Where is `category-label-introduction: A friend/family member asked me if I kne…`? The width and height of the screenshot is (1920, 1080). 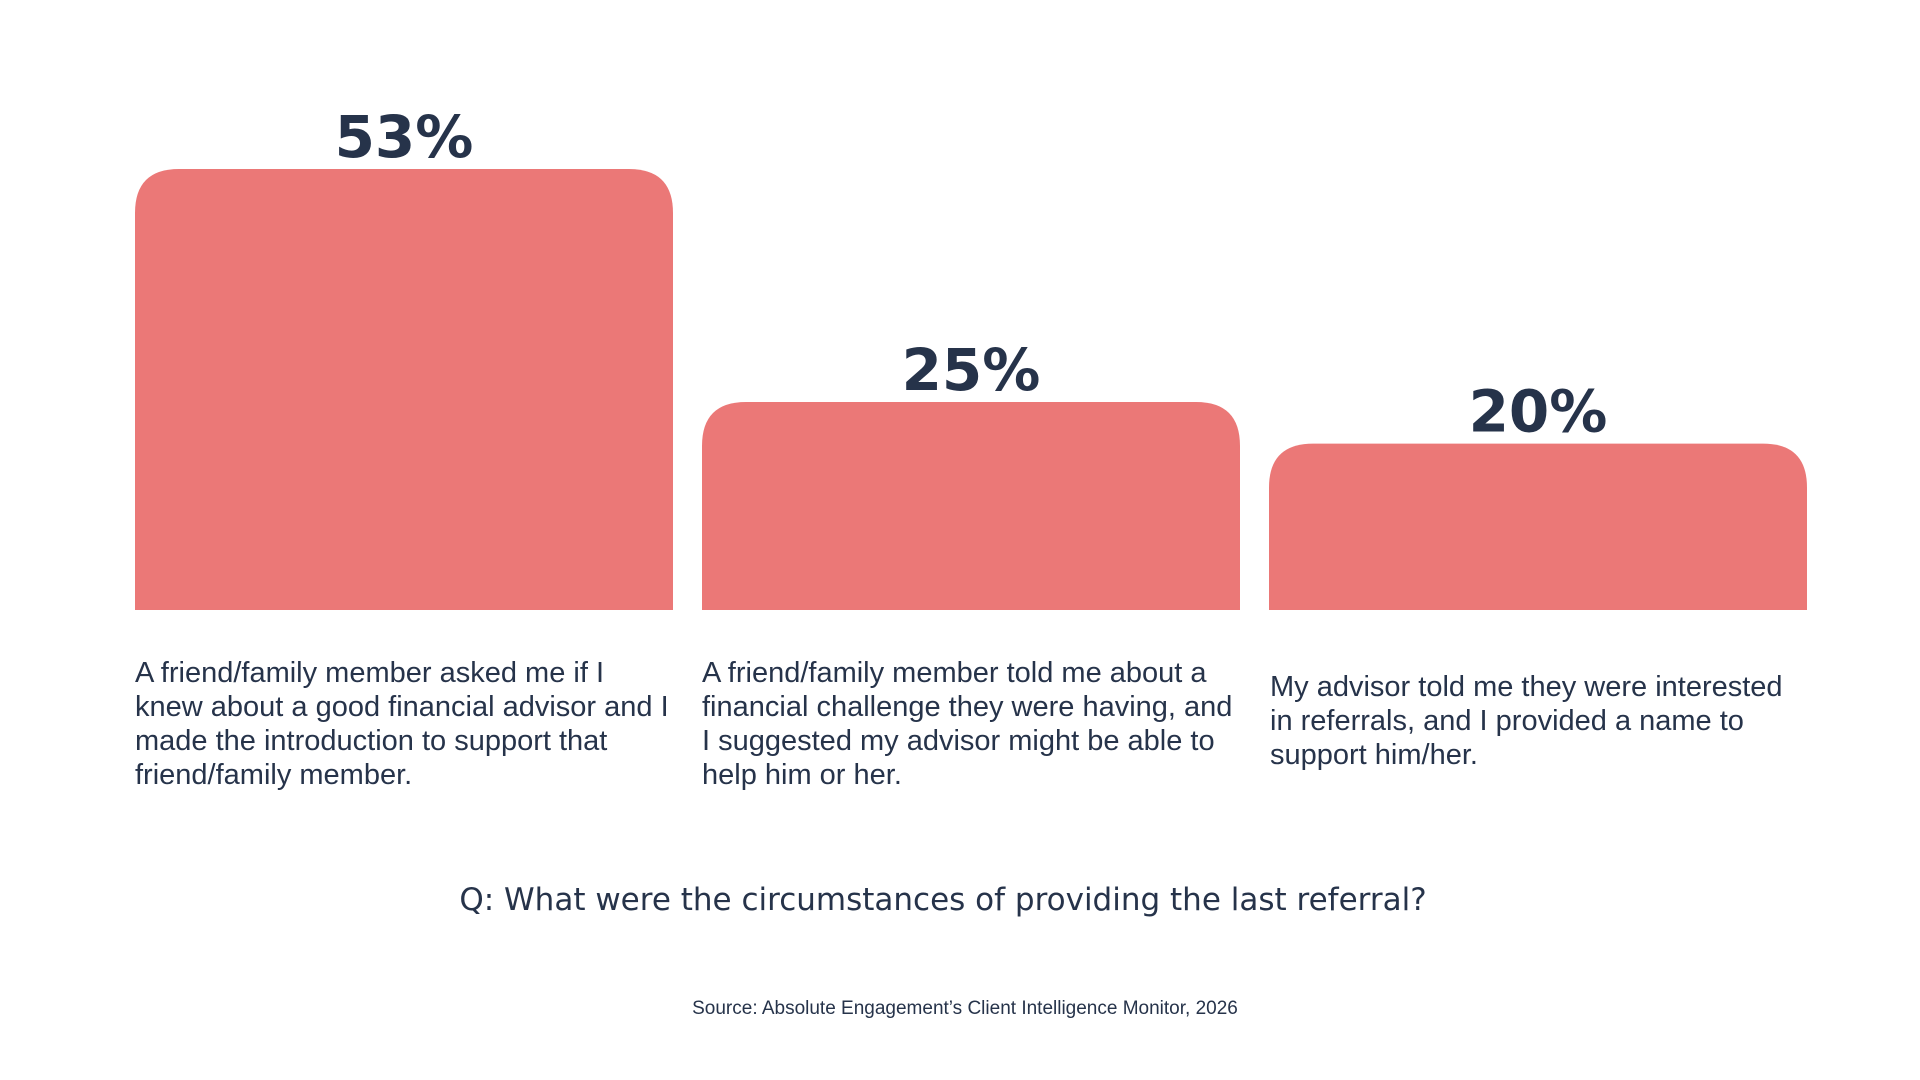 category-label-introduction: A friend/family member asked me if I kne… is located at coordinates (402, 724).